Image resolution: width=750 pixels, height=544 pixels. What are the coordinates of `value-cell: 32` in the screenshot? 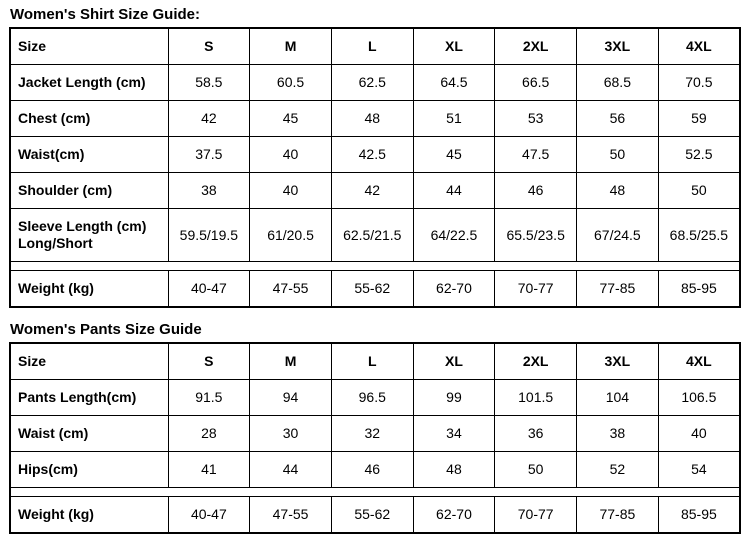 It's located at (372, 433).